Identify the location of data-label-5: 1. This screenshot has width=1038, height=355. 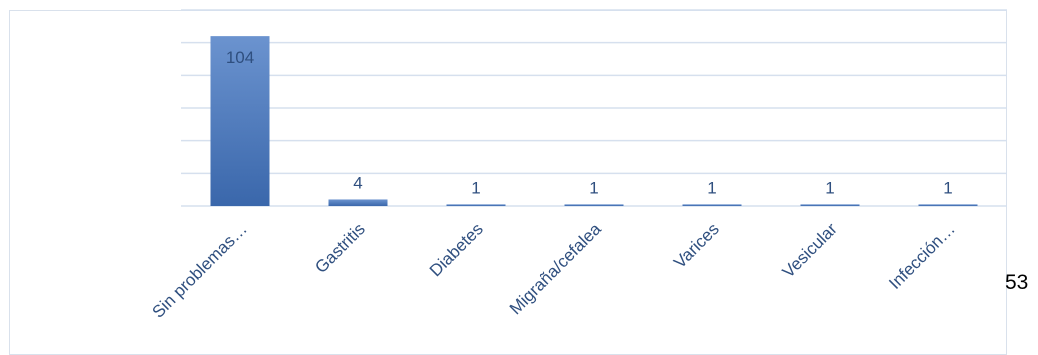
(711, 187).